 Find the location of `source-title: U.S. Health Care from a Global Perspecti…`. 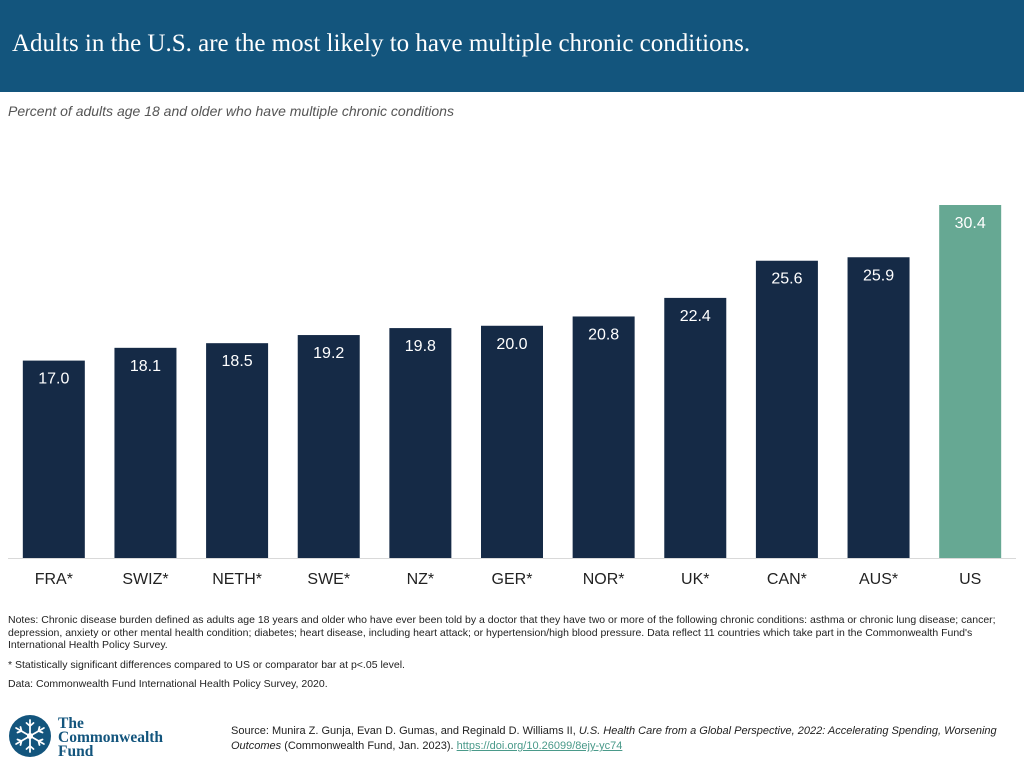

source-title: U.S. Health Care from a Global Perspecti… is located at coordinates (614, 738).